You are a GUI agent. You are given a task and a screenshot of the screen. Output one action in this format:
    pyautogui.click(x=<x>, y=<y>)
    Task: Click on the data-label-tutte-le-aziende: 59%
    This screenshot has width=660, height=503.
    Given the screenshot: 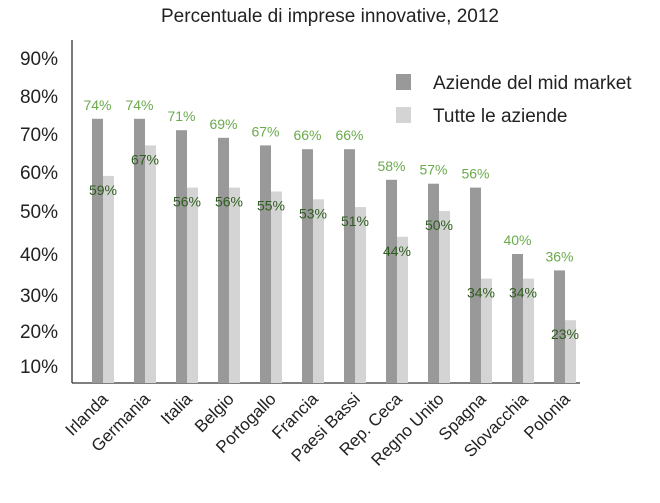 What is the action you would take?
    pyautogui.click(x=103, y=190)
    